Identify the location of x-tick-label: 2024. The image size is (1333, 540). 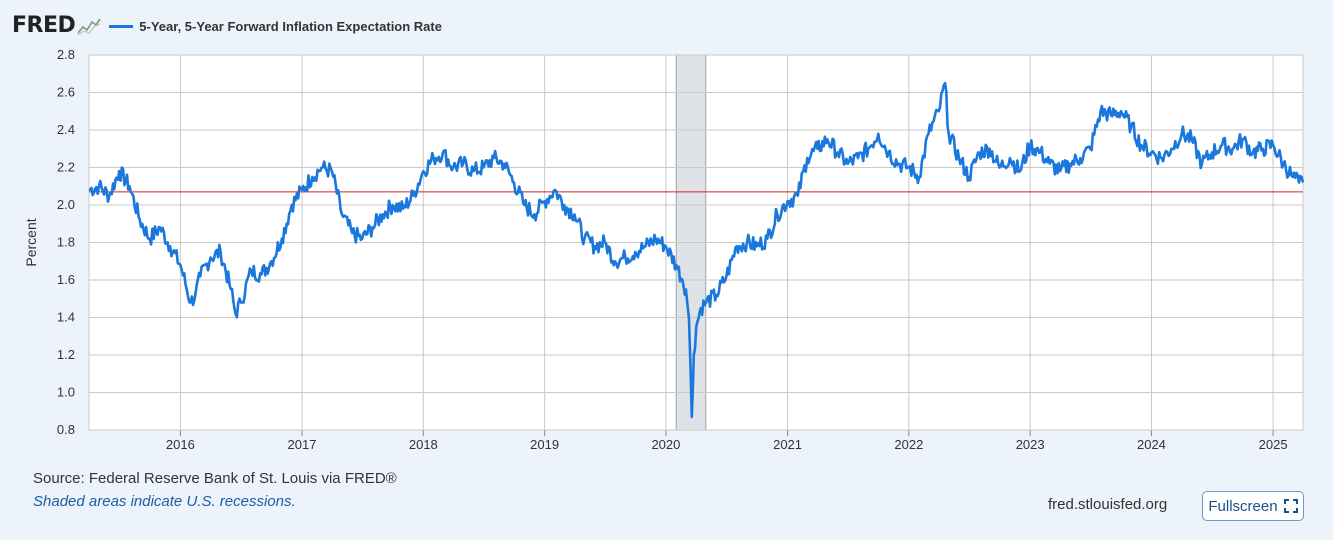
(1151, 444).